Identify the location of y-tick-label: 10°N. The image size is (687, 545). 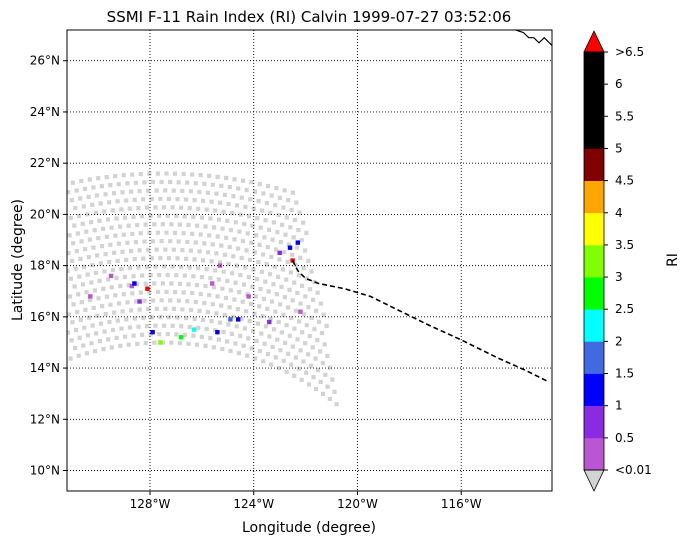
(45, 471).